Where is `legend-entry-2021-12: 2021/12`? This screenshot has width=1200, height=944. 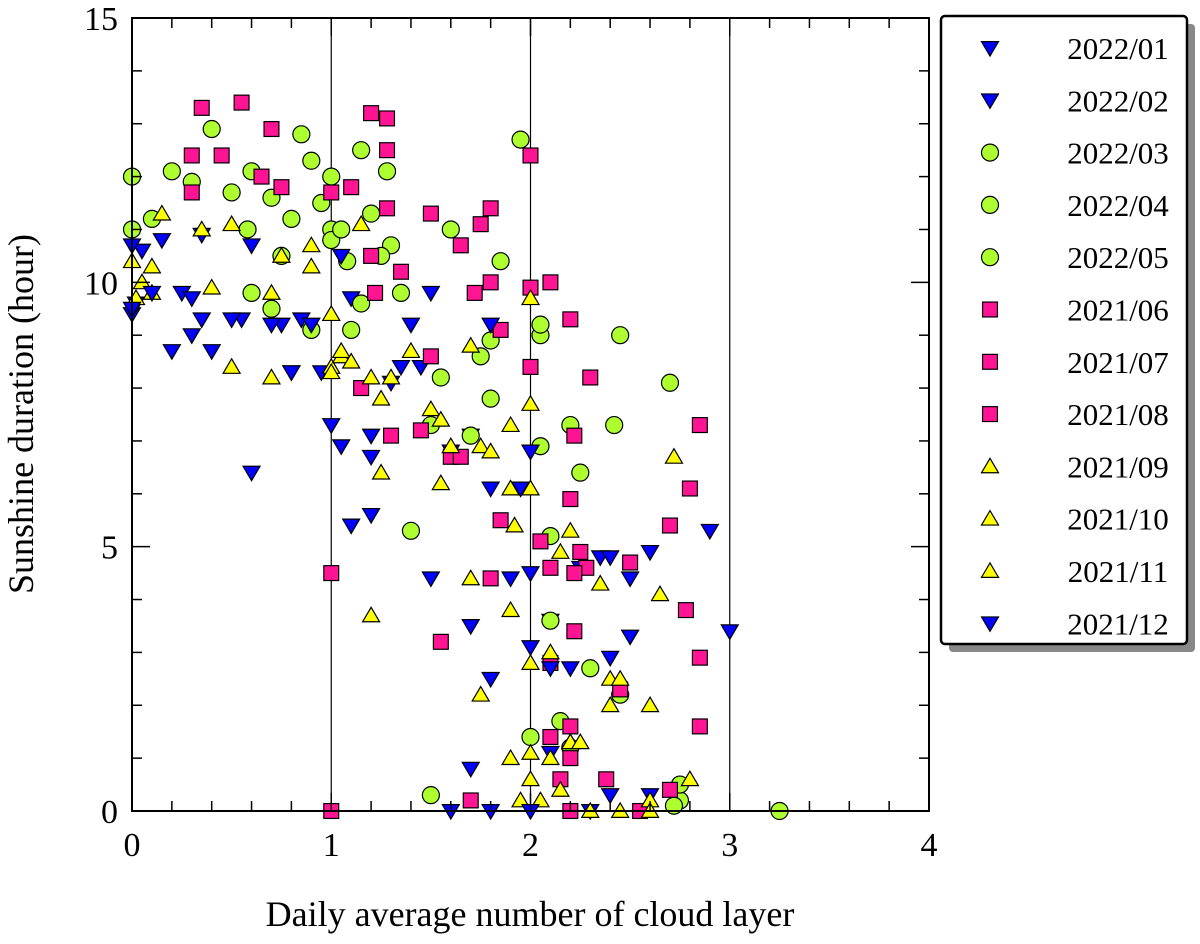
legend-entry-2021-12: 2021/12 is located at coordinates (1074, 623).